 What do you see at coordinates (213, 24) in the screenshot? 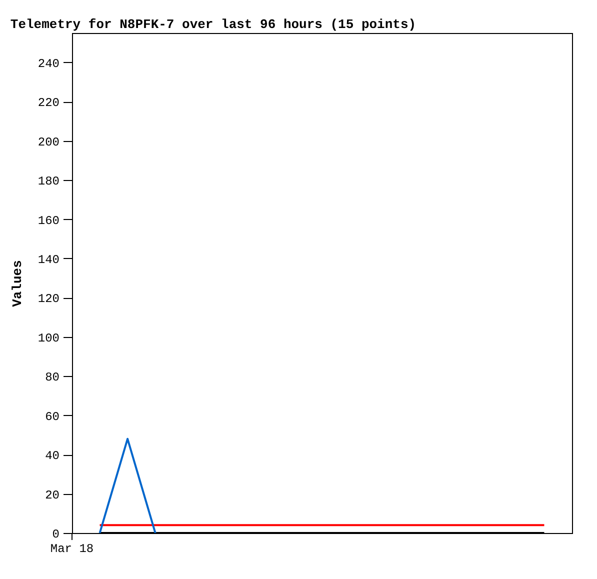
I see `chart-title: Telemetry for N8PFK-7 over last 96 hours (15 points)` at bounding box center [213, 24].